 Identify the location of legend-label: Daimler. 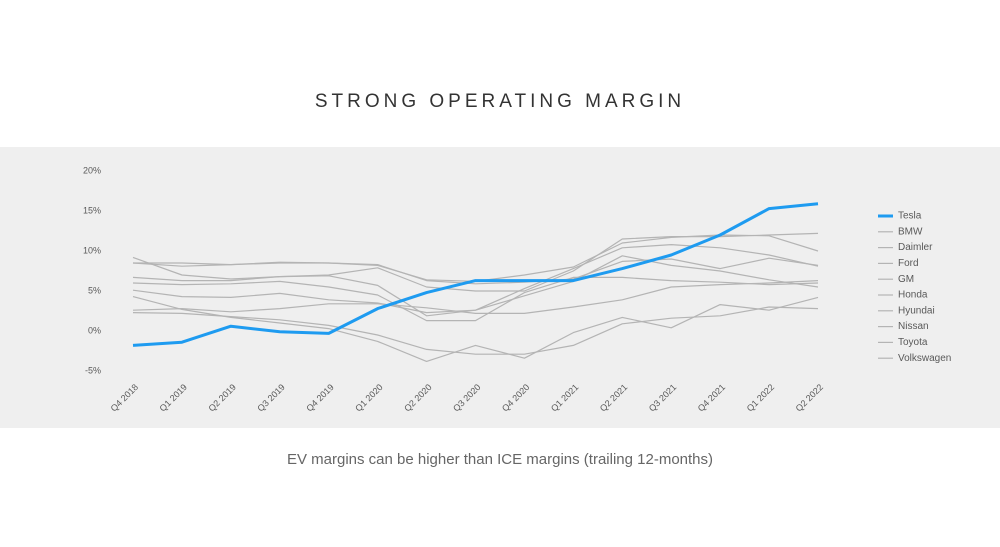
(915, 247).